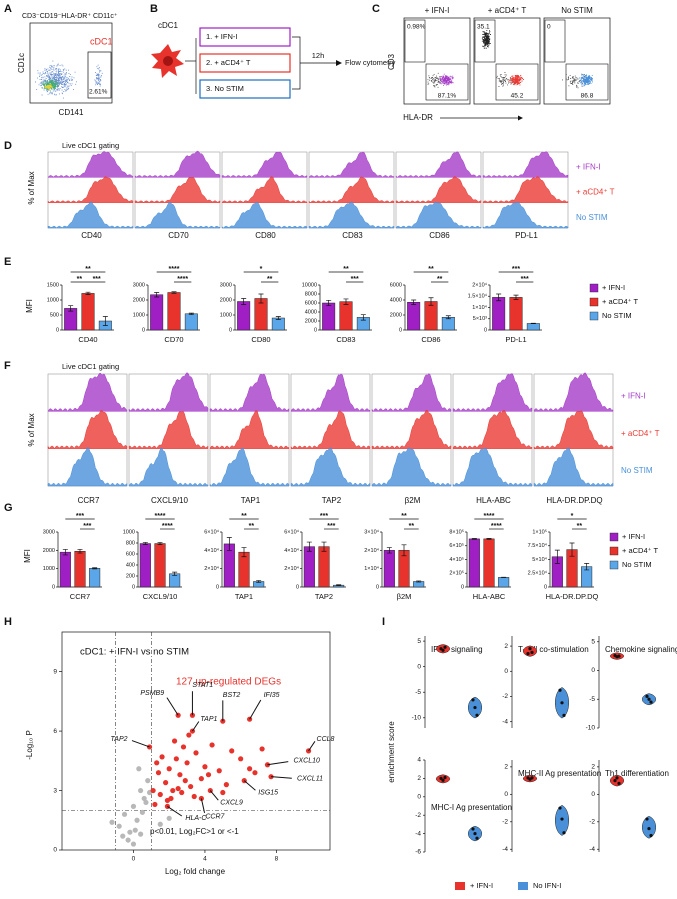 Image resolution: width=677 pixels, height=899 pixels. I want to click on y-tick-label: 3×10⁴, so click(371, 531).